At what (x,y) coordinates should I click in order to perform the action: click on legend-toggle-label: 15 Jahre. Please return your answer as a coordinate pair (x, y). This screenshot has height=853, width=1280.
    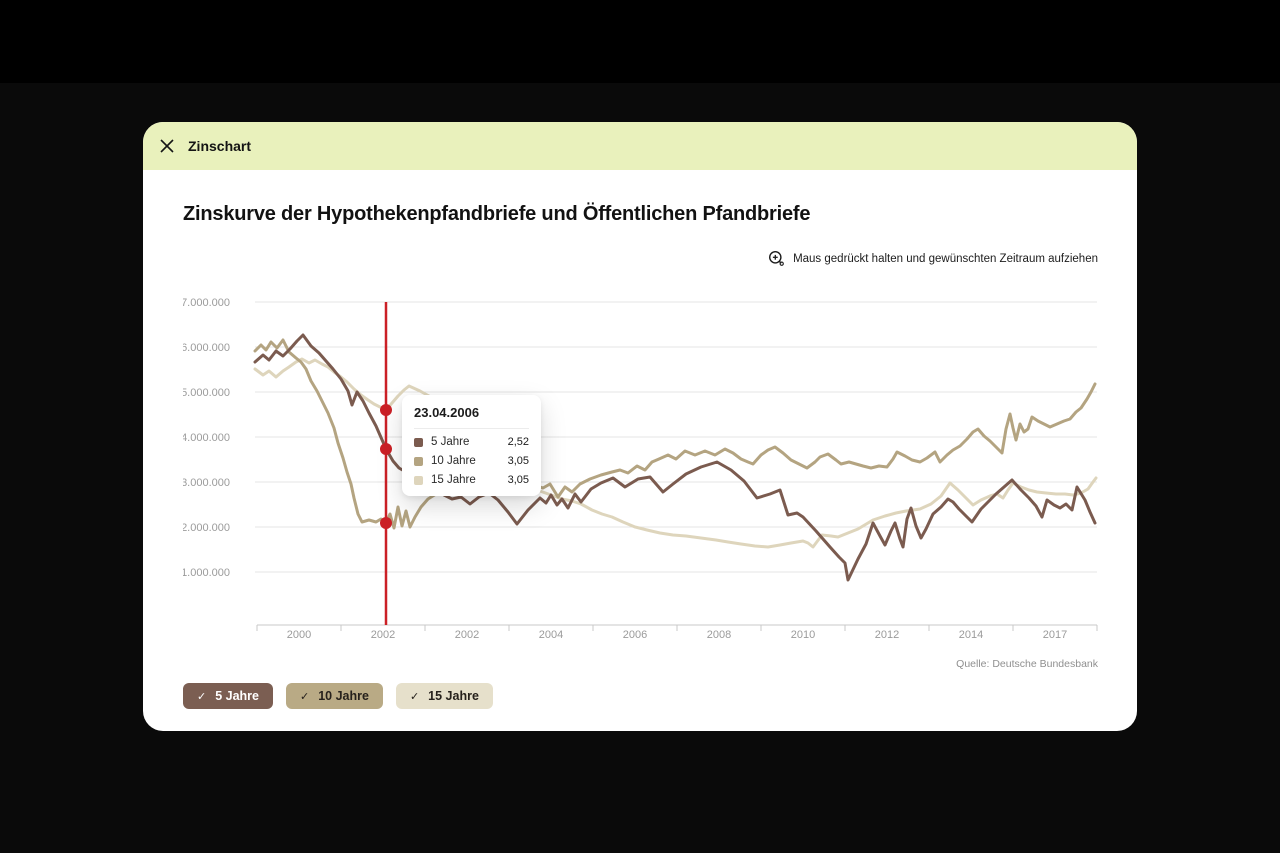
    Looking at the image, I should click on (453, 696).